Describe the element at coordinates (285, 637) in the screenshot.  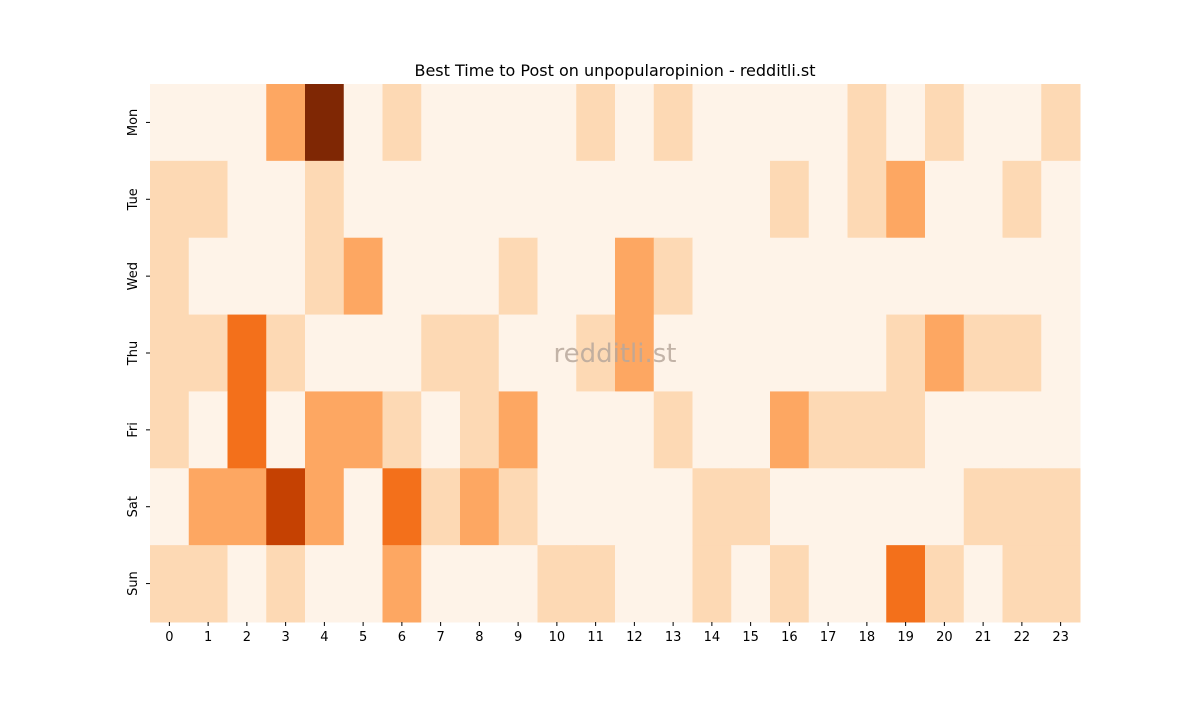
I see `x-tick-label: 3` at that location.